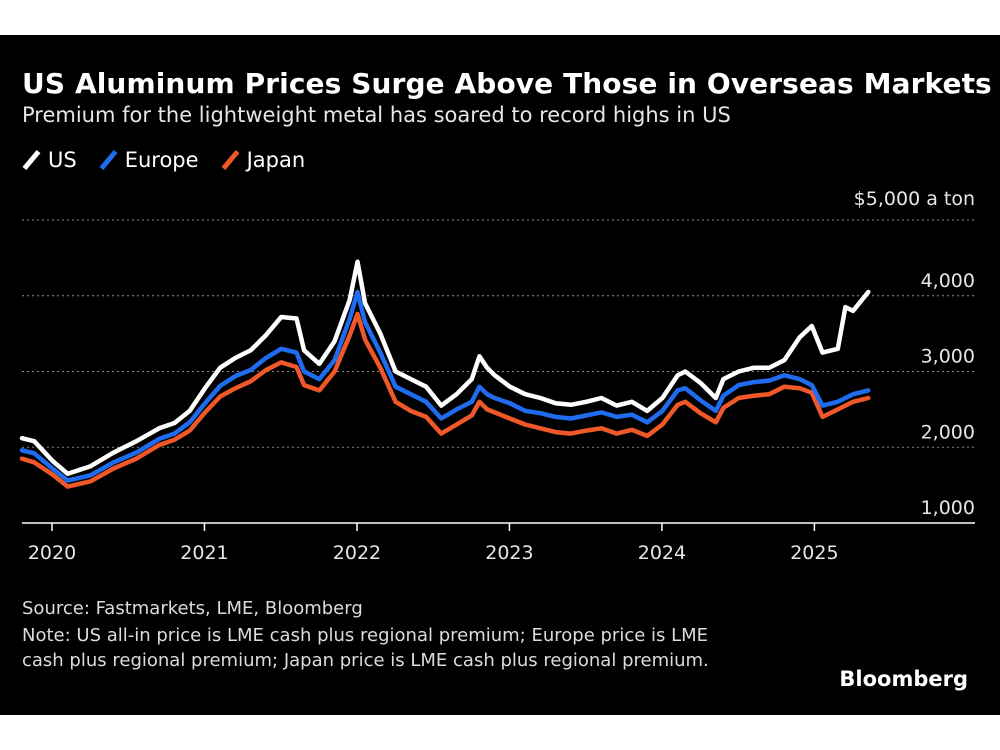 The height and width of the screenshot is (750, 1000). I want to click on x-tick-label: 2025, so click(814, 553).